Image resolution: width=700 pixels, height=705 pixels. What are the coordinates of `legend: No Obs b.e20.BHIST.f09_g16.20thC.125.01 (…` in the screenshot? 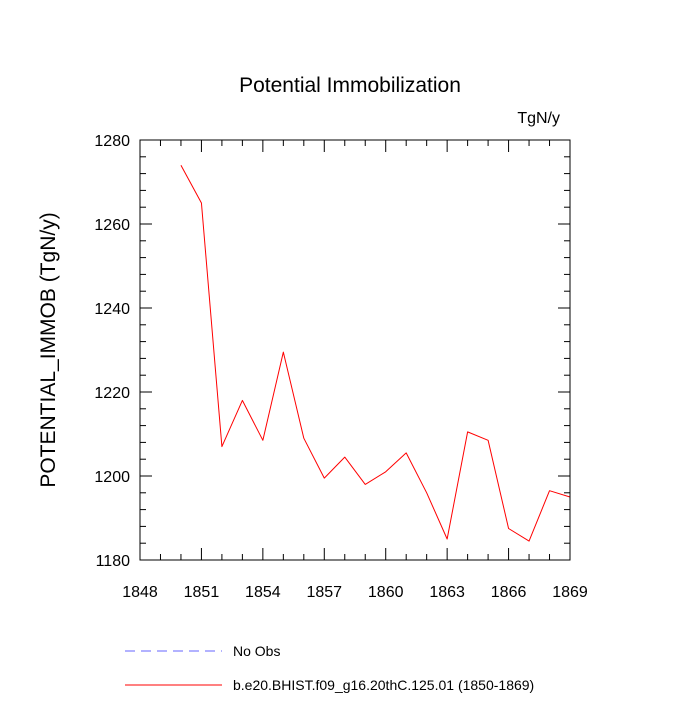 It's located at (329, 668).